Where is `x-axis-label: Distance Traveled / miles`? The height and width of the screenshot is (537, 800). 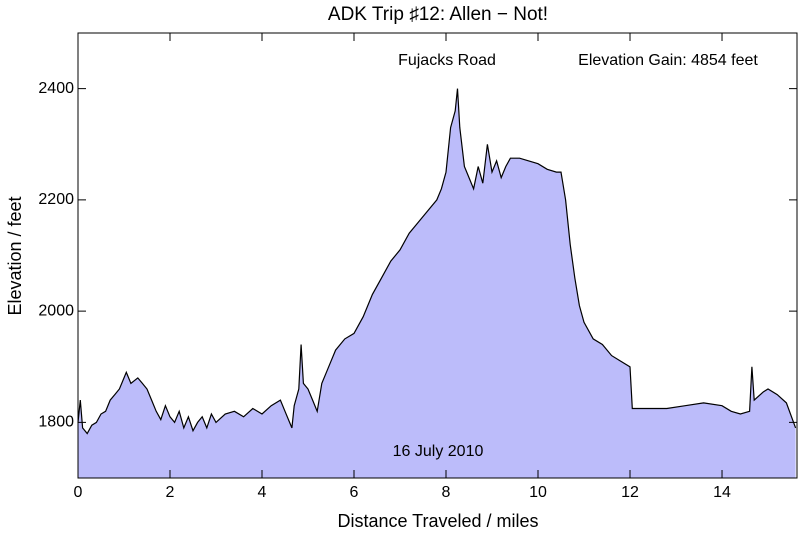
x-axis-label: Distance Traveled / miles is located at coordinates (437, 521).